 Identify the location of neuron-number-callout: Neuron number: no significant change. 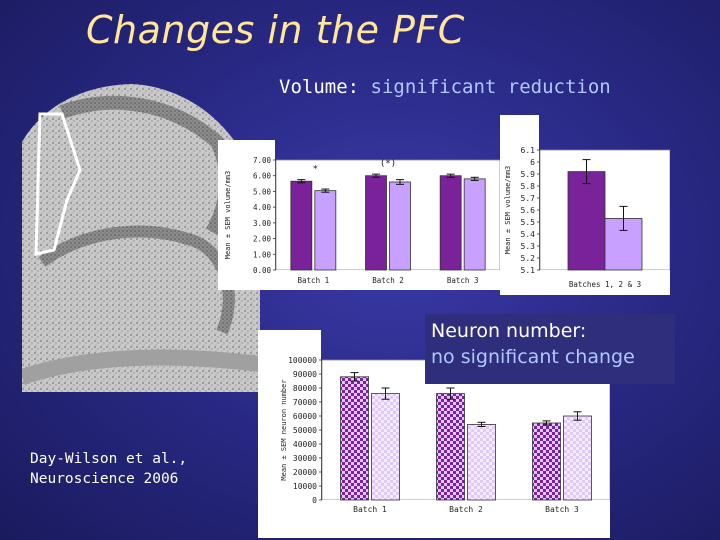
(550, 349).